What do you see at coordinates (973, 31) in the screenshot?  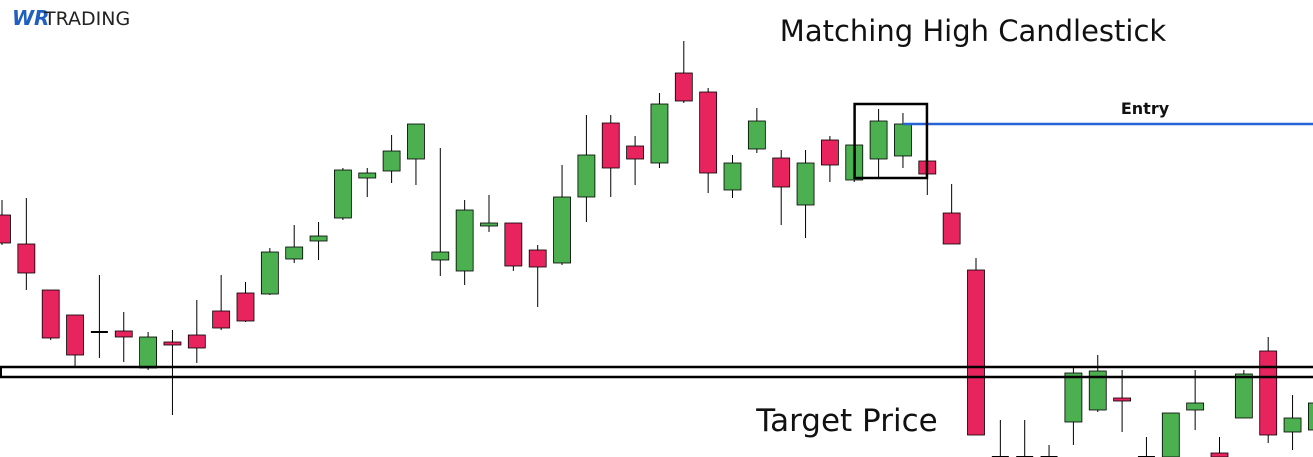 I see `chart-title: Matching High Candlestick` at bounding box center [973, 31].